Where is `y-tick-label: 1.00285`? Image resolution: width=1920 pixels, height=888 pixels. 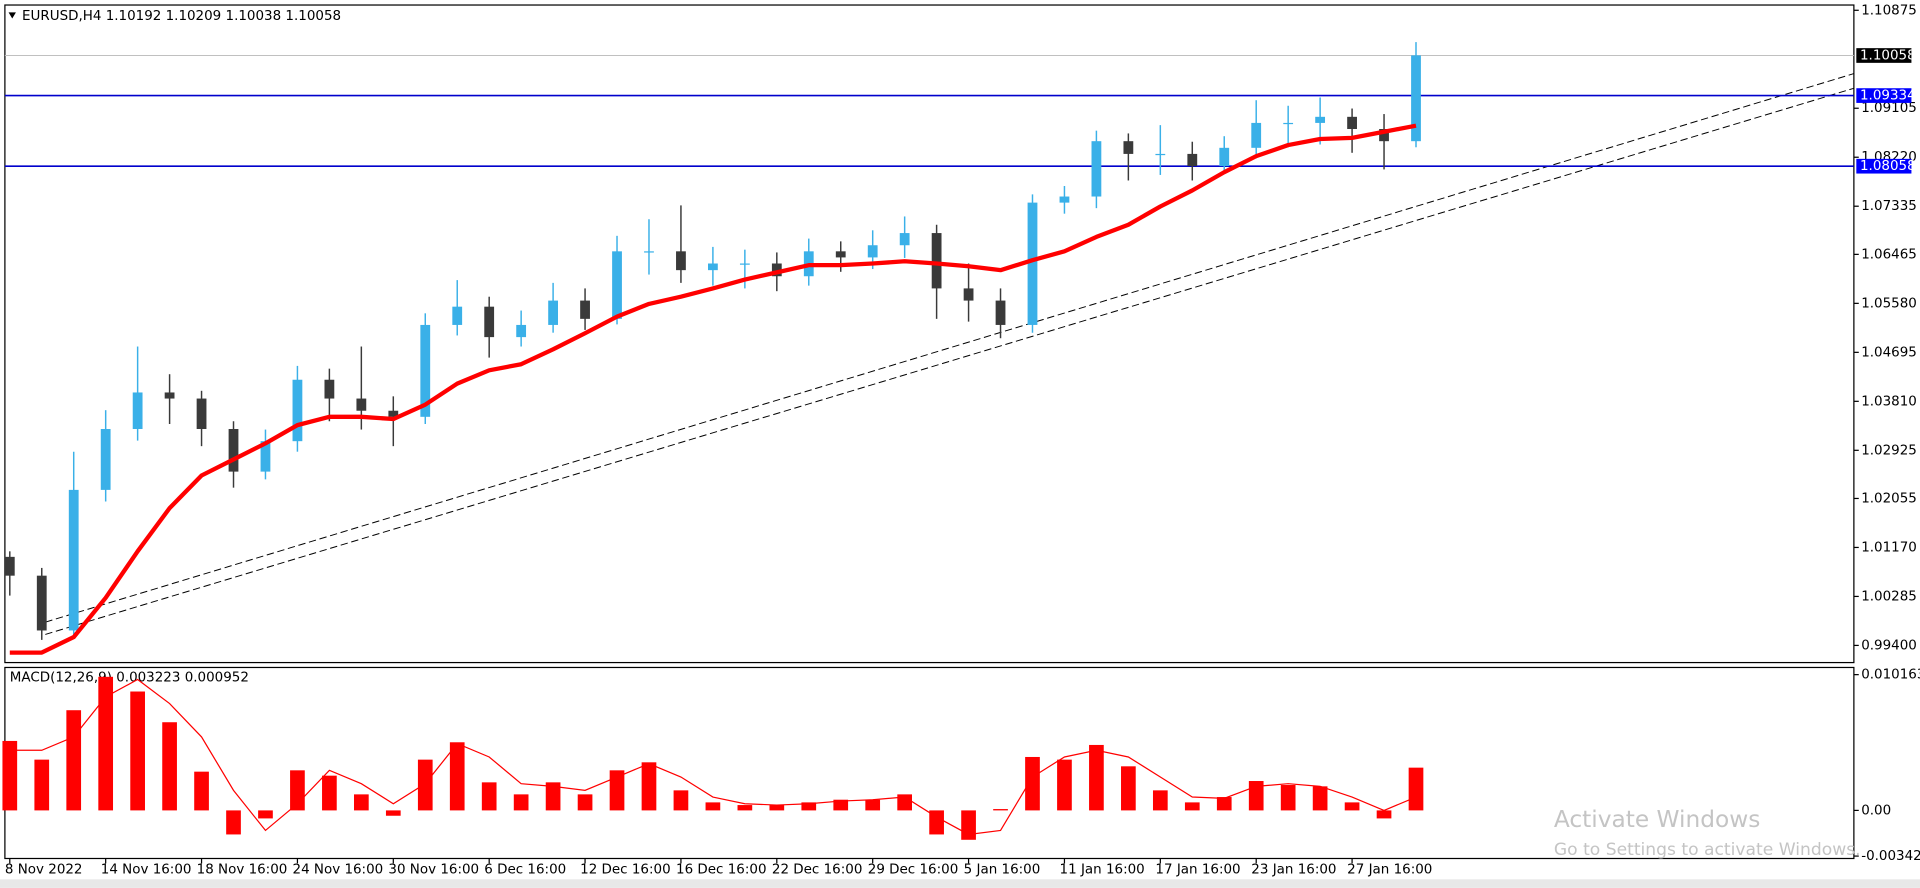 y-tick-label: 1.00285 is located at coordinates (1889, 596).